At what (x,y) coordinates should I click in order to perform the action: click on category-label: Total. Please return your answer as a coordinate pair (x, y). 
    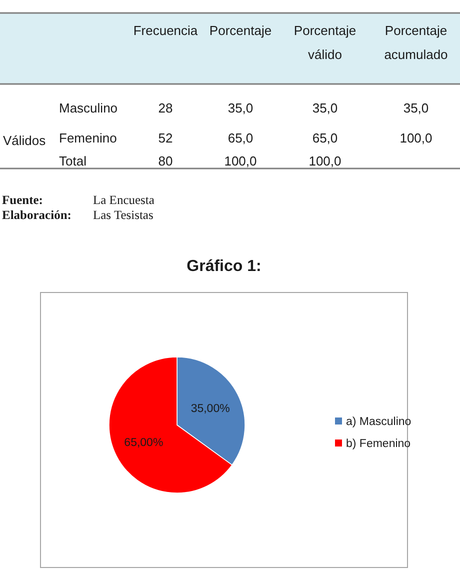
    Looking at the image, I should click on (72, 161).